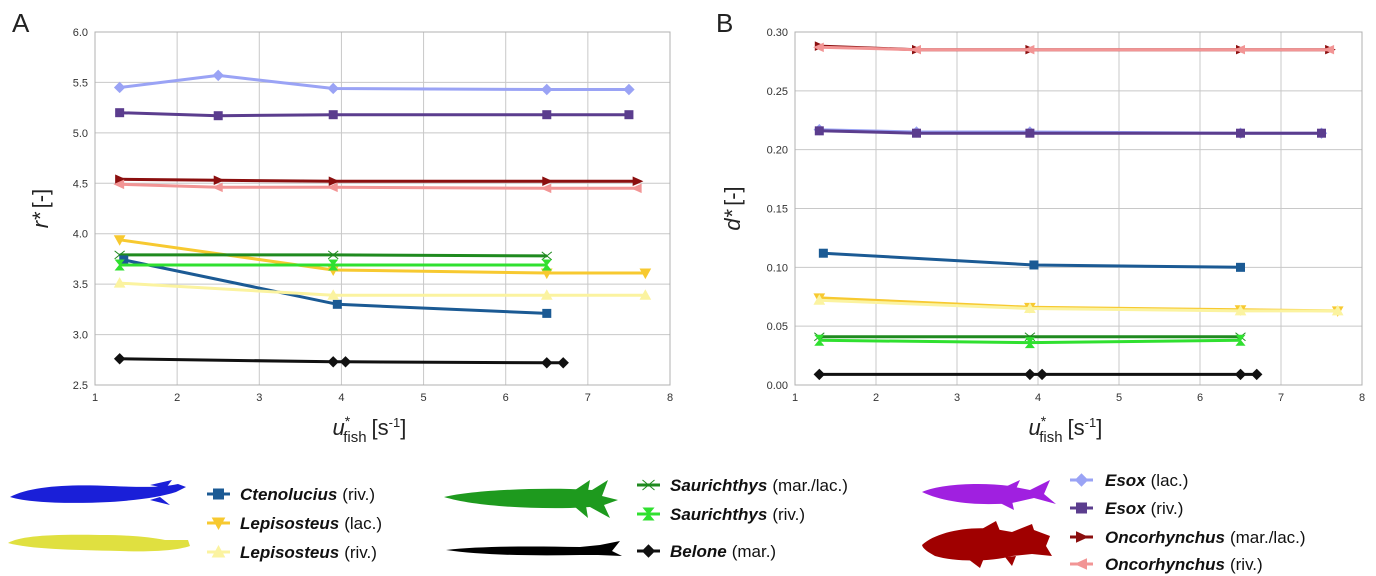 The height and width of the screenshot is (576, 1376). I want to click on legend-entry-lepisosteus-lac: Lepisosteus (lac.), so click(294, 523).